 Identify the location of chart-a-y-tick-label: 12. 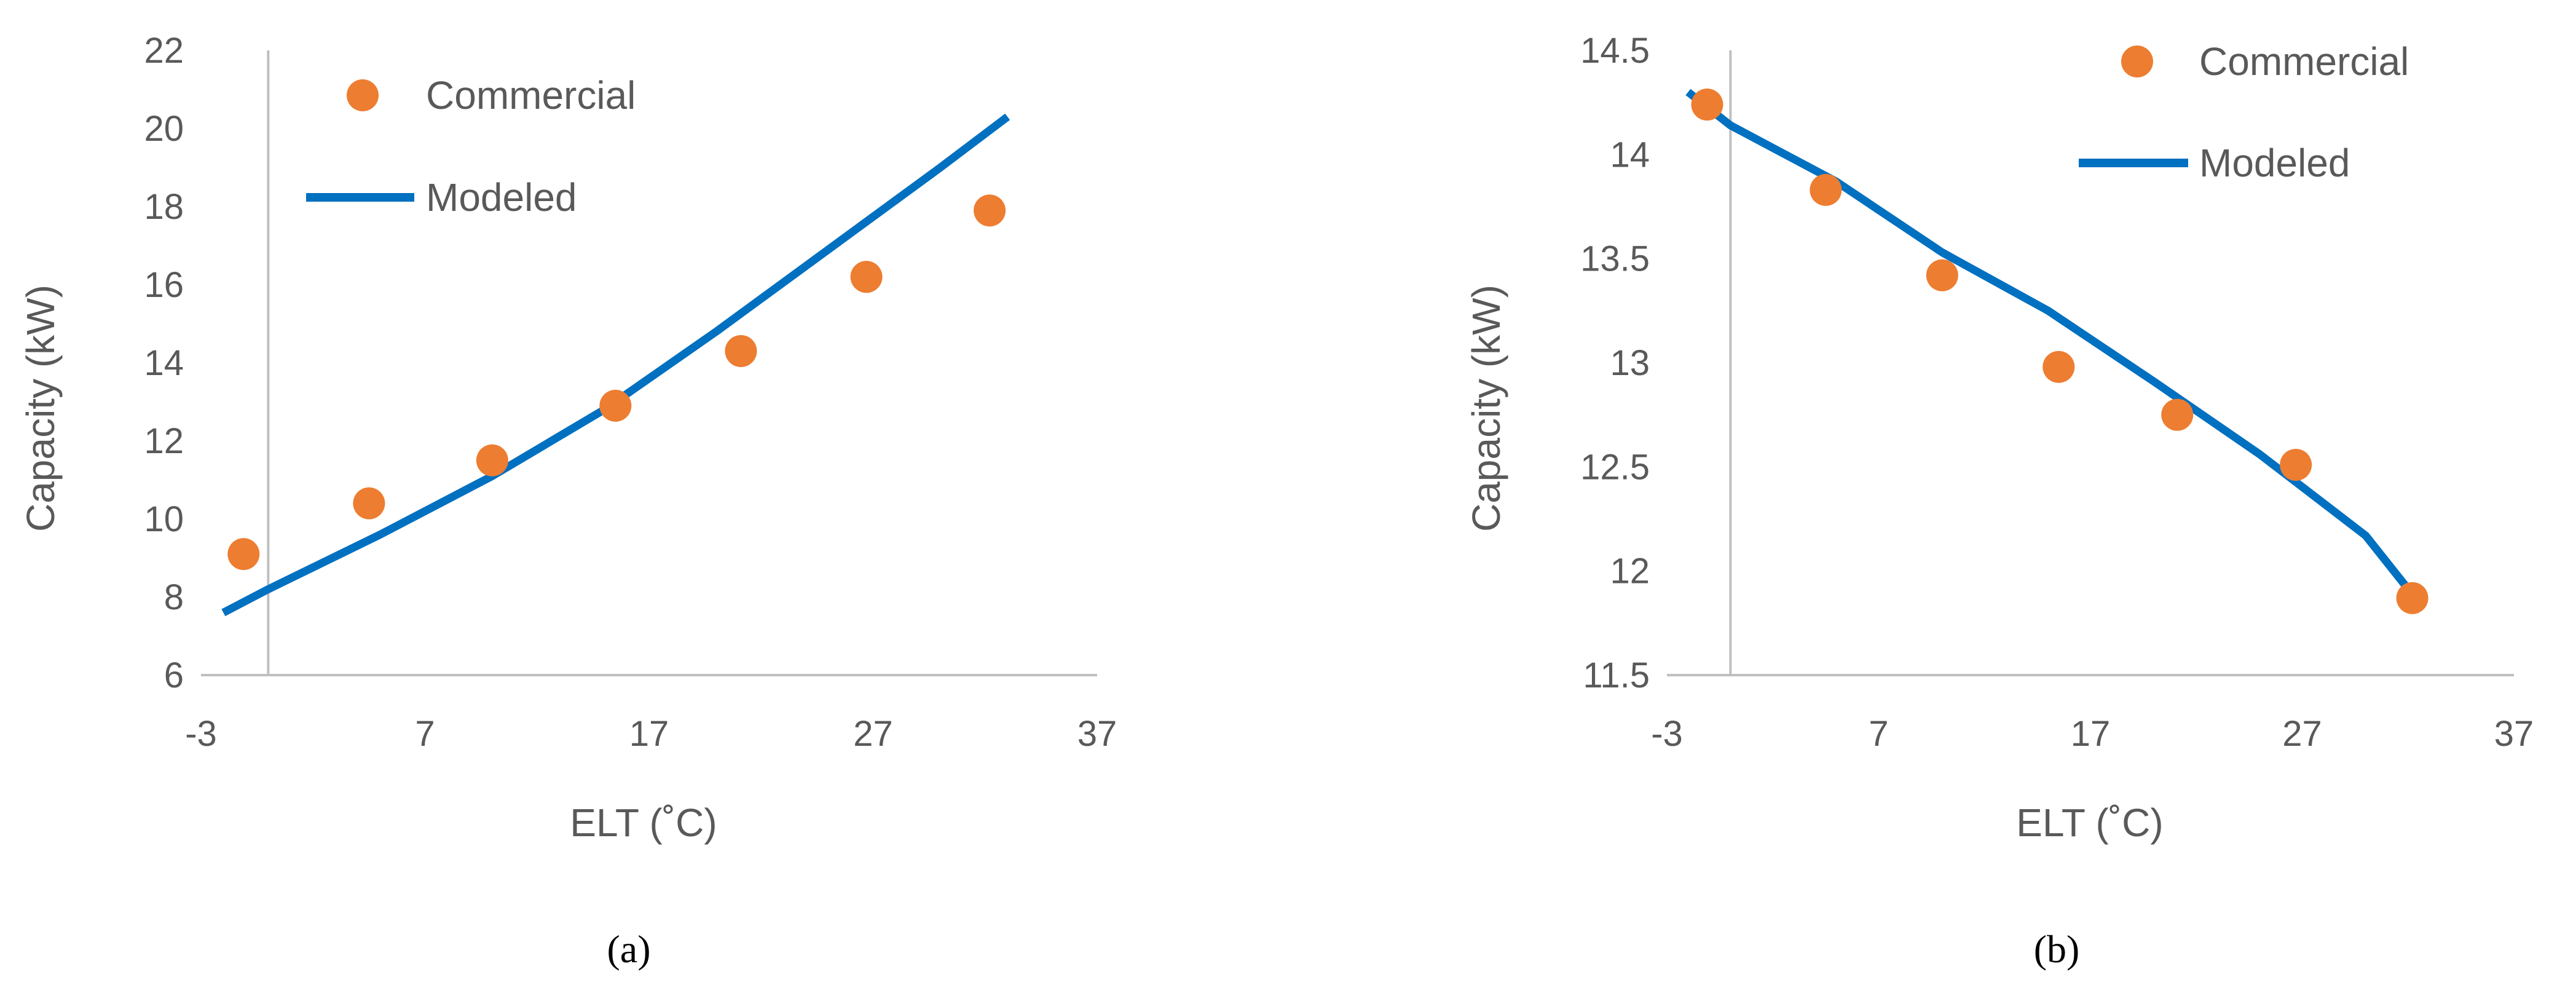
(164, 441).